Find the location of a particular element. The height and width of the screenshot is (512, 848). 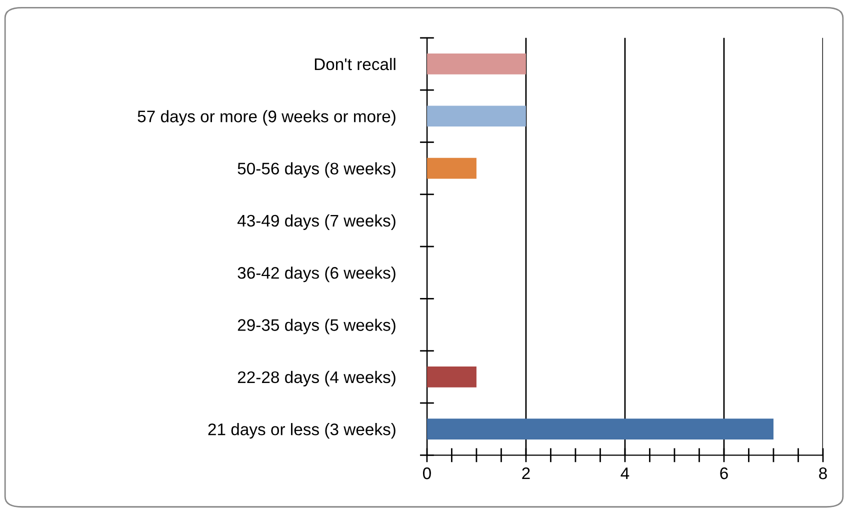

y-tick-label: 29-35 days (5 weeks) is located at coordinates (317, 326).